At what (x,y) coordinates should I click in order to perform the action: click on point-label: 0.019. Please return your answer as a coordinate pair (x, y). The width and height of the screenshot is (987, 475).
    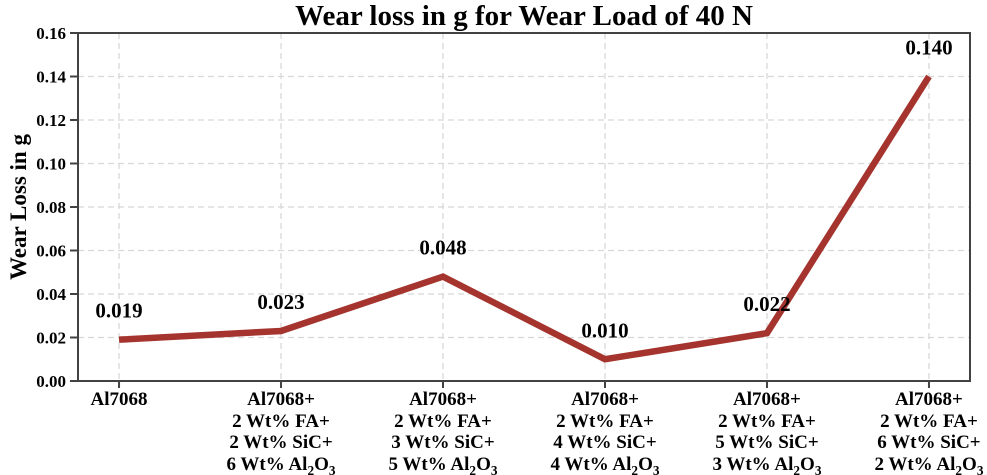
    Looking at the image, I should click on (118, 311).